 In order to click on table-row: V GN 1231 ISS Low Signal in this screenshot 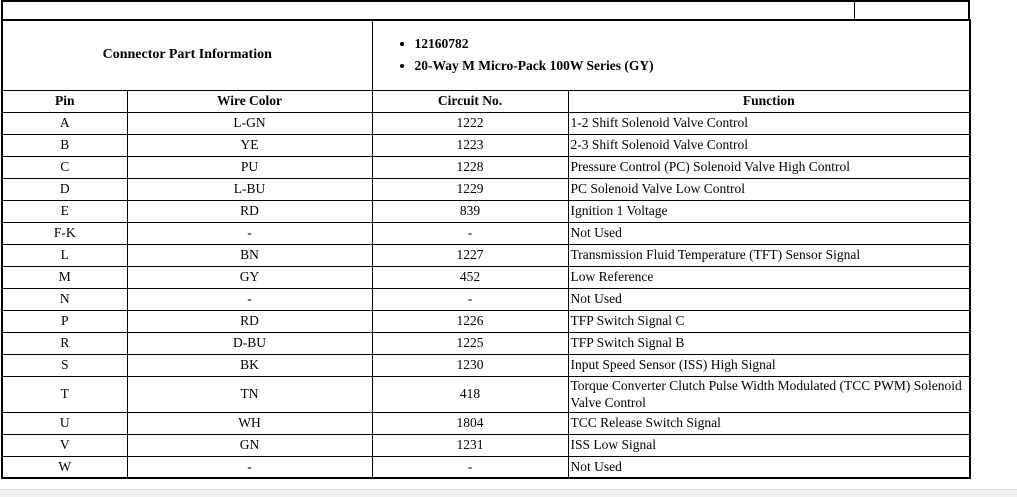, I will do `click(486, 445)`.